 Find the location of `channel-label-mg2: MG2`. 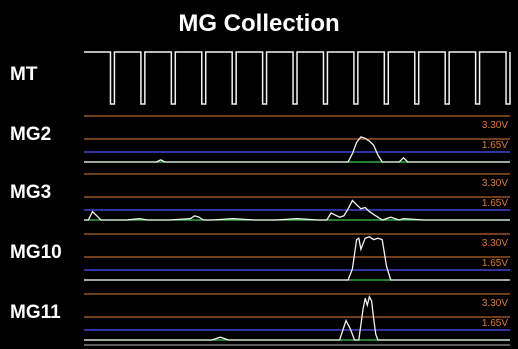

channel-label-mg2: MG2 is located at coordinates (30, 134).